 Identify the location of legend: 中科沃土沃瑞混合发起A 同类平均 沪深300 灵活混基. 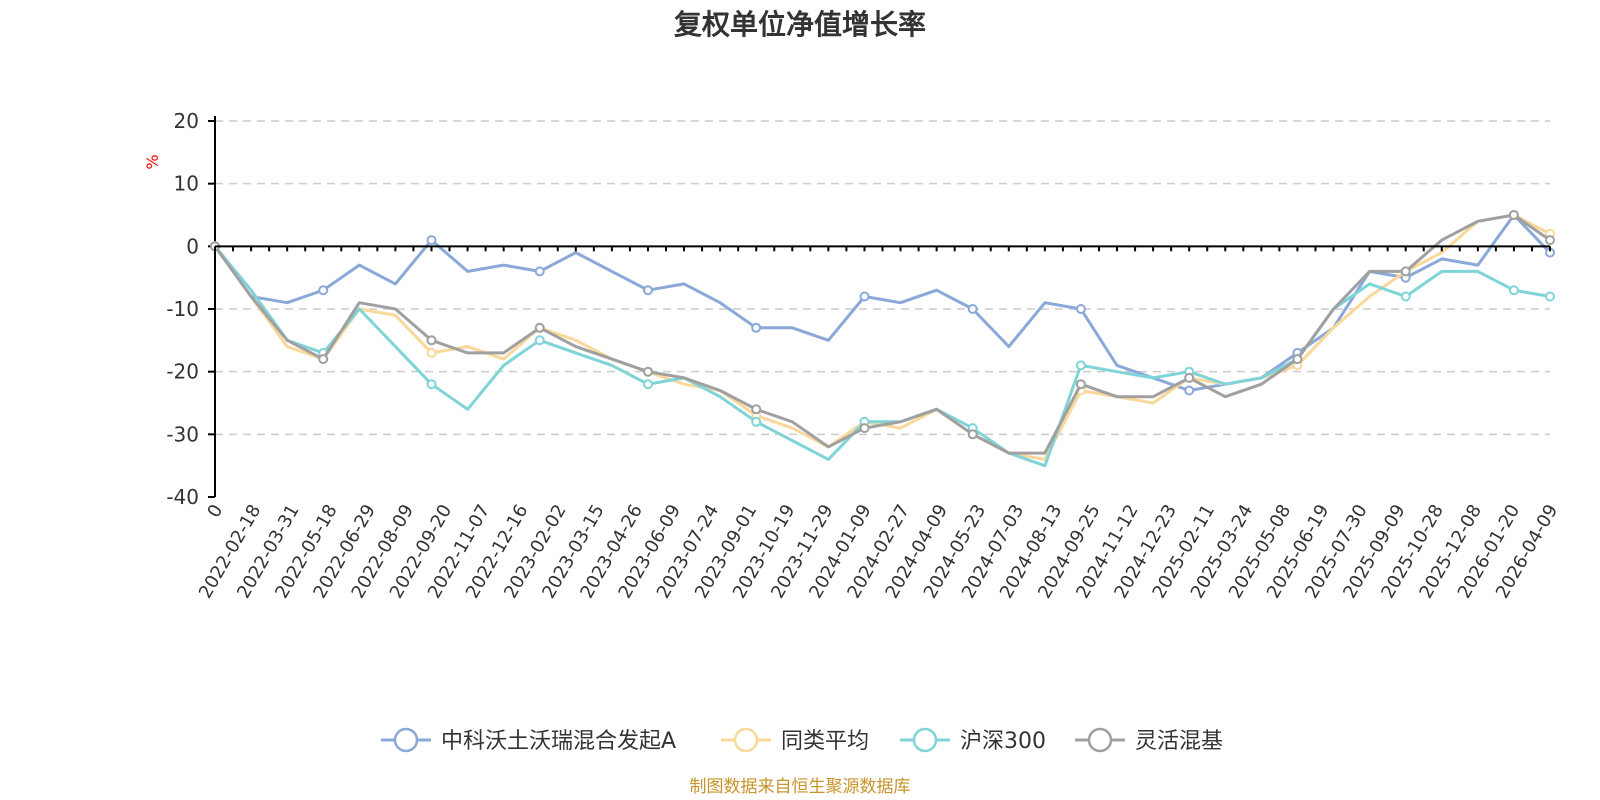
(802, 740).